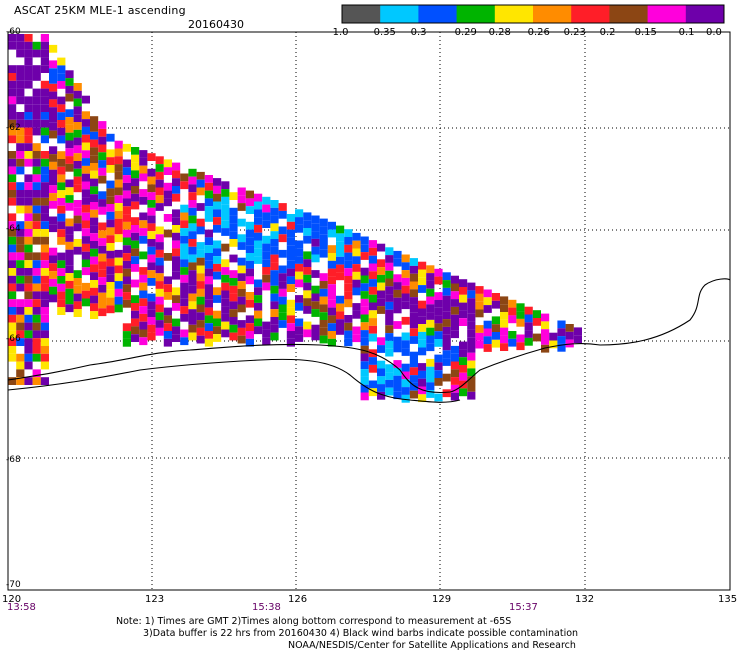 Image resolution: width=740 pixels, height=651 pixels. Describe the element at coordinates (155, 599) in the screenshot. I see `lon-label: 123` at that location.